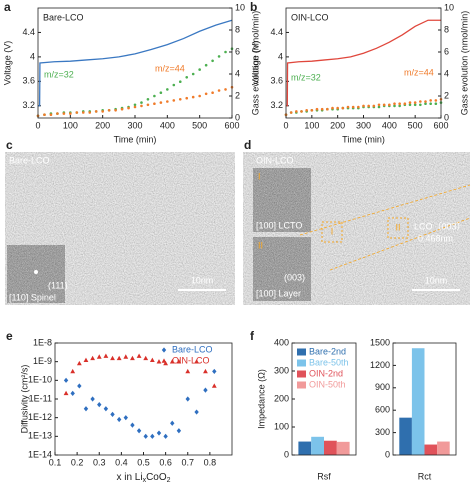  Describe the element at coordinates (252, 336) in the screenshot. I see `panel-label: f` at that location.